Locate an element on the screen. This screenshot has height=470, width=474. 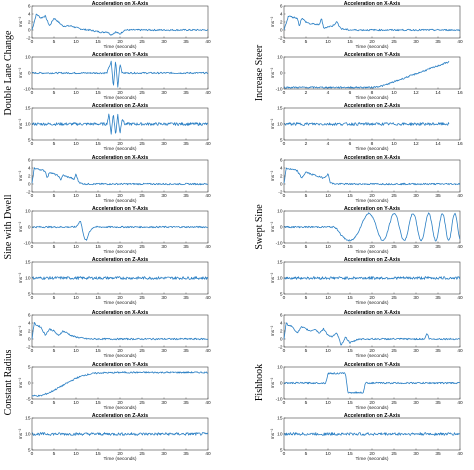
y-tick-label: -5 is located at coordinates (28, 400).